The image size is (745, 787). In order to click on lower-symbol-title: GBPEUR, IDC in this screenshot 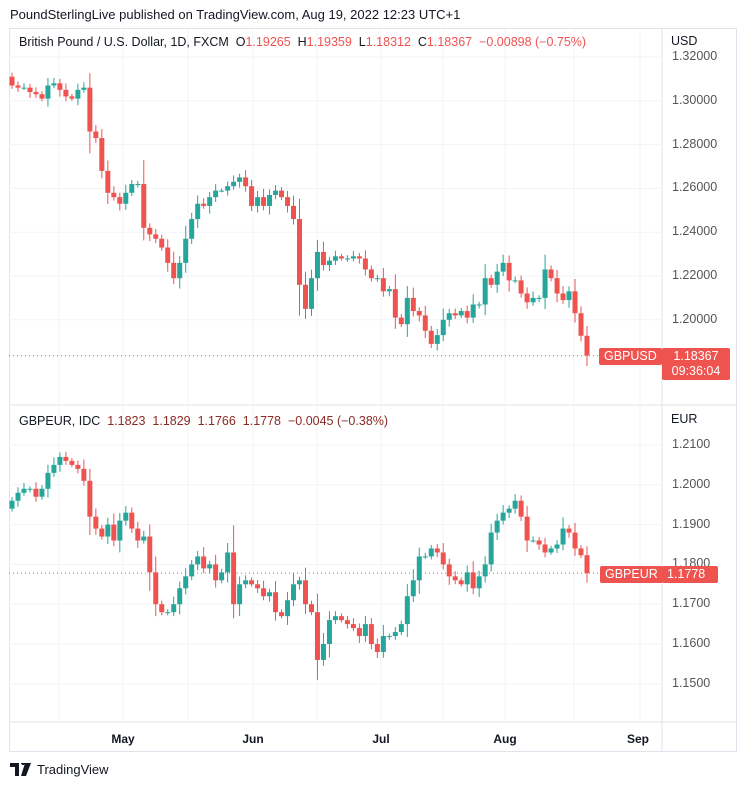, I will do `click(60, 421)`.